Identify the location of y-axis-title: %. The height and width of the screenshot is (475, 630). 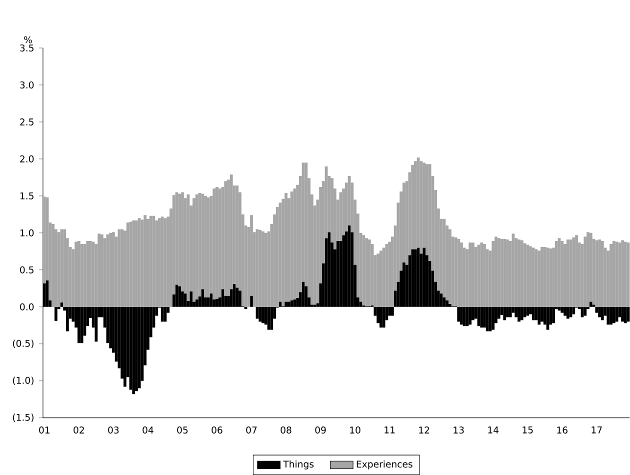
(28, 40).